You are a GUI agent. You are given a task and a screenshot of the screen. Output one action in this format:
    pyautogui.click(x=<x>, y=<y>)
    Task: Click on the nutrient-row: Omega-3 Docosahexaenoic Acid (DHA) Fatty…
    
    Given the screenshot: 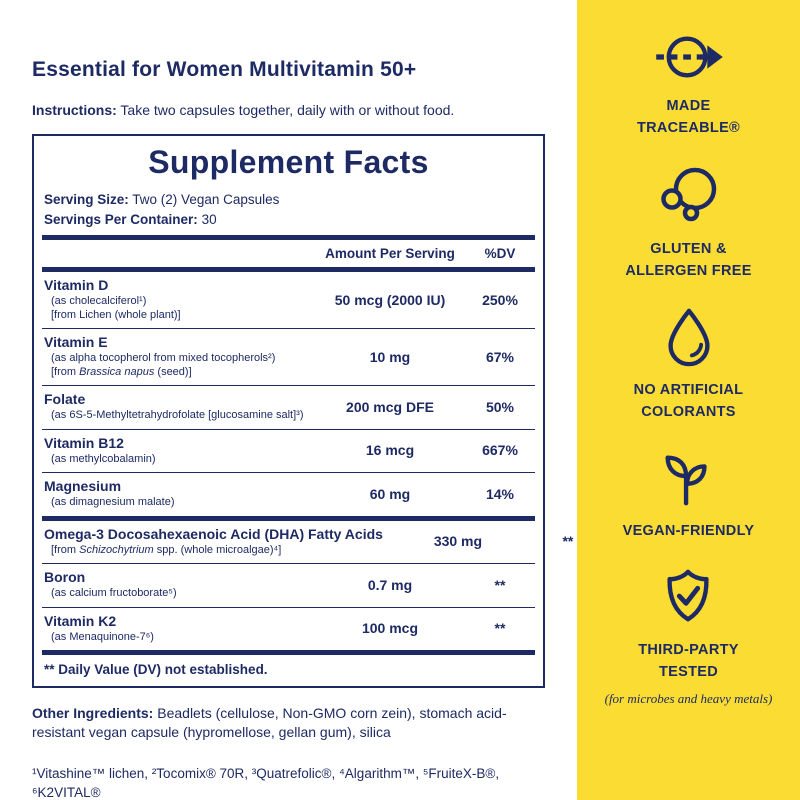 What is the action you would take?
    pyautogui.click(x=307, y=542)
    